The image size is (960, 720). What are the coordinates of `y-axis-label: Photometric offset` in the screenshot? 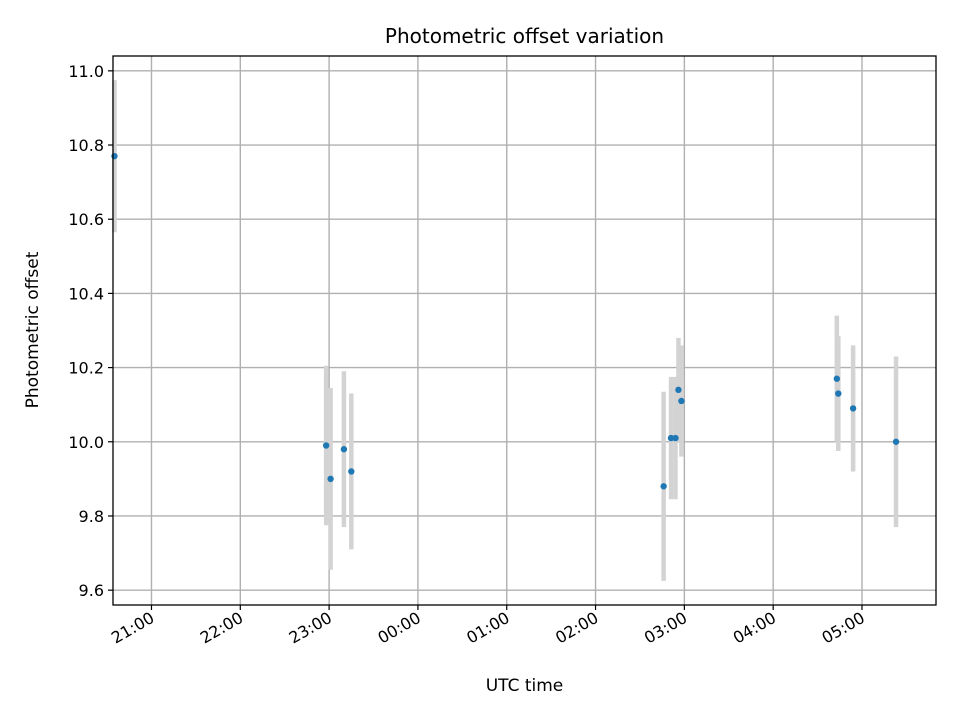 It's located at (33, 329).